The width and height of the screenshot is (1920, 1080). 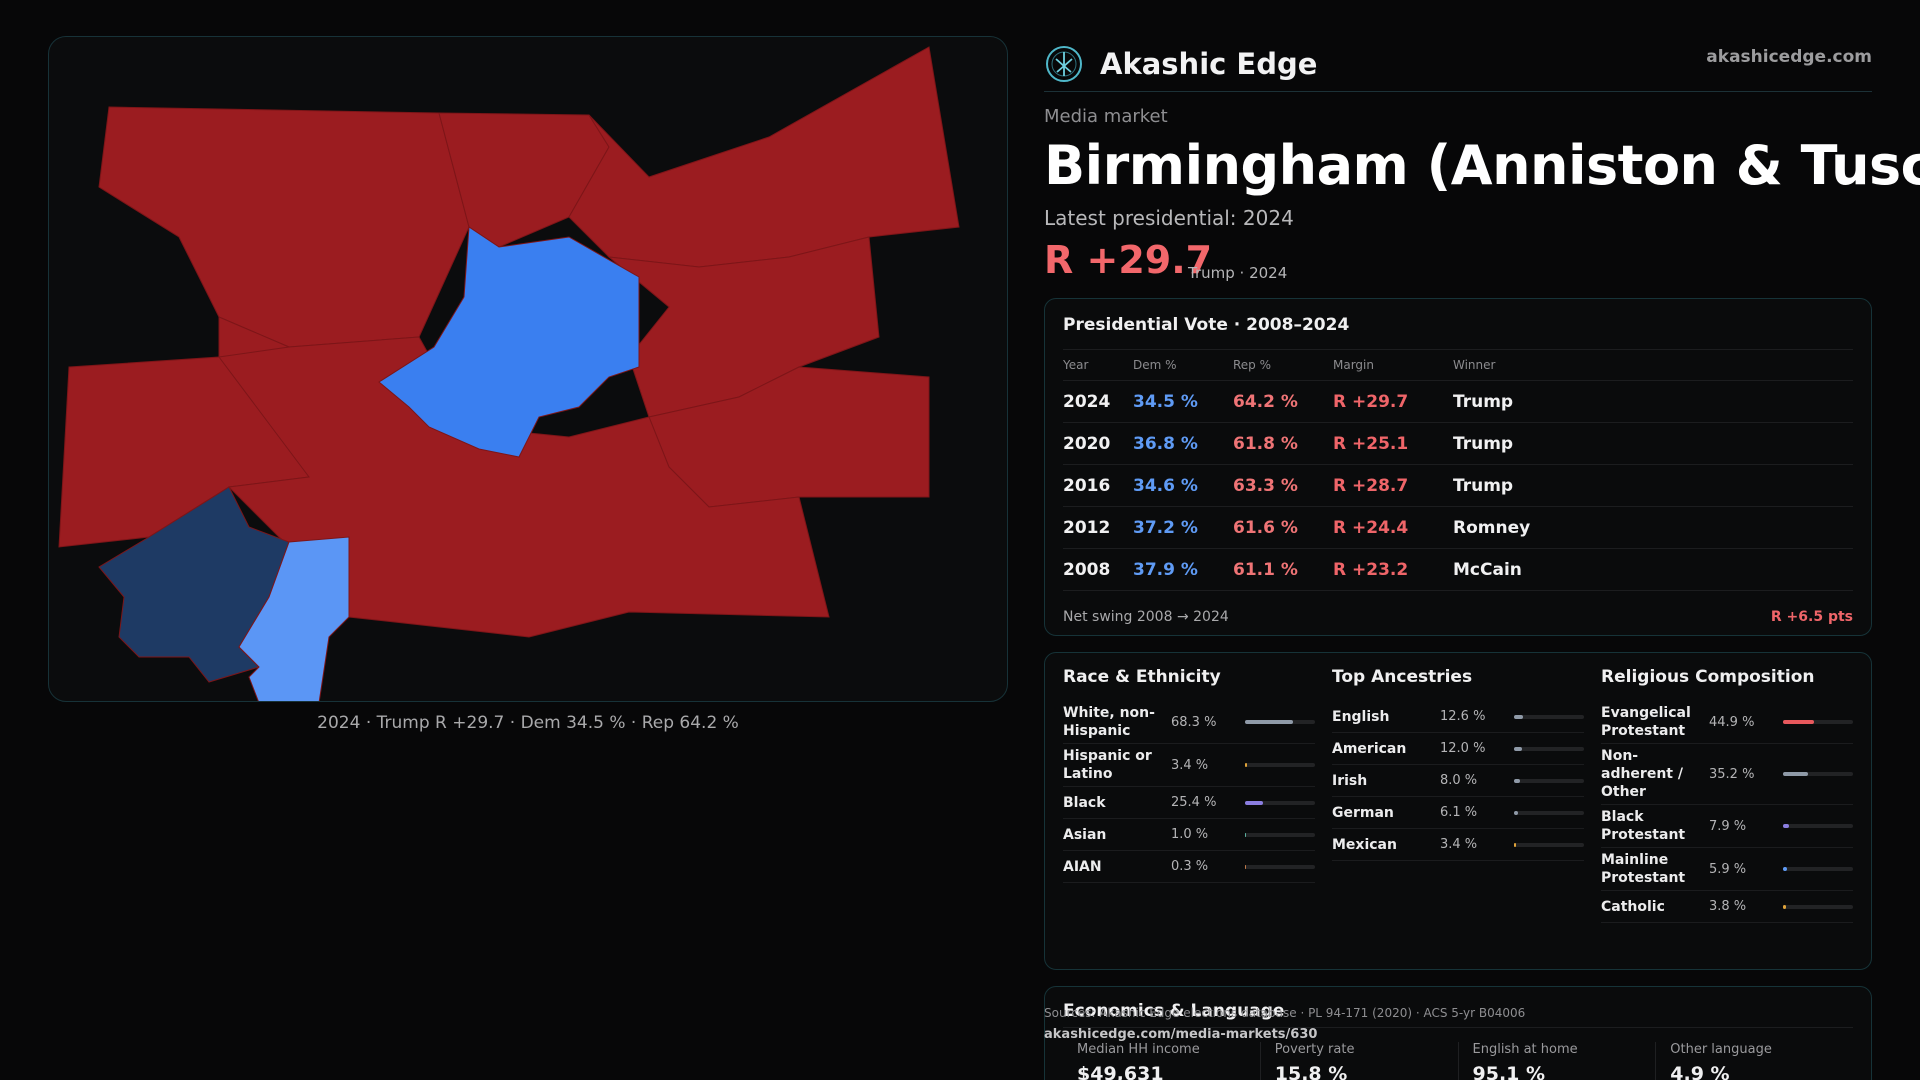 I want to click on cell-rep: 61.6 %, so click(x=1265, y=527).